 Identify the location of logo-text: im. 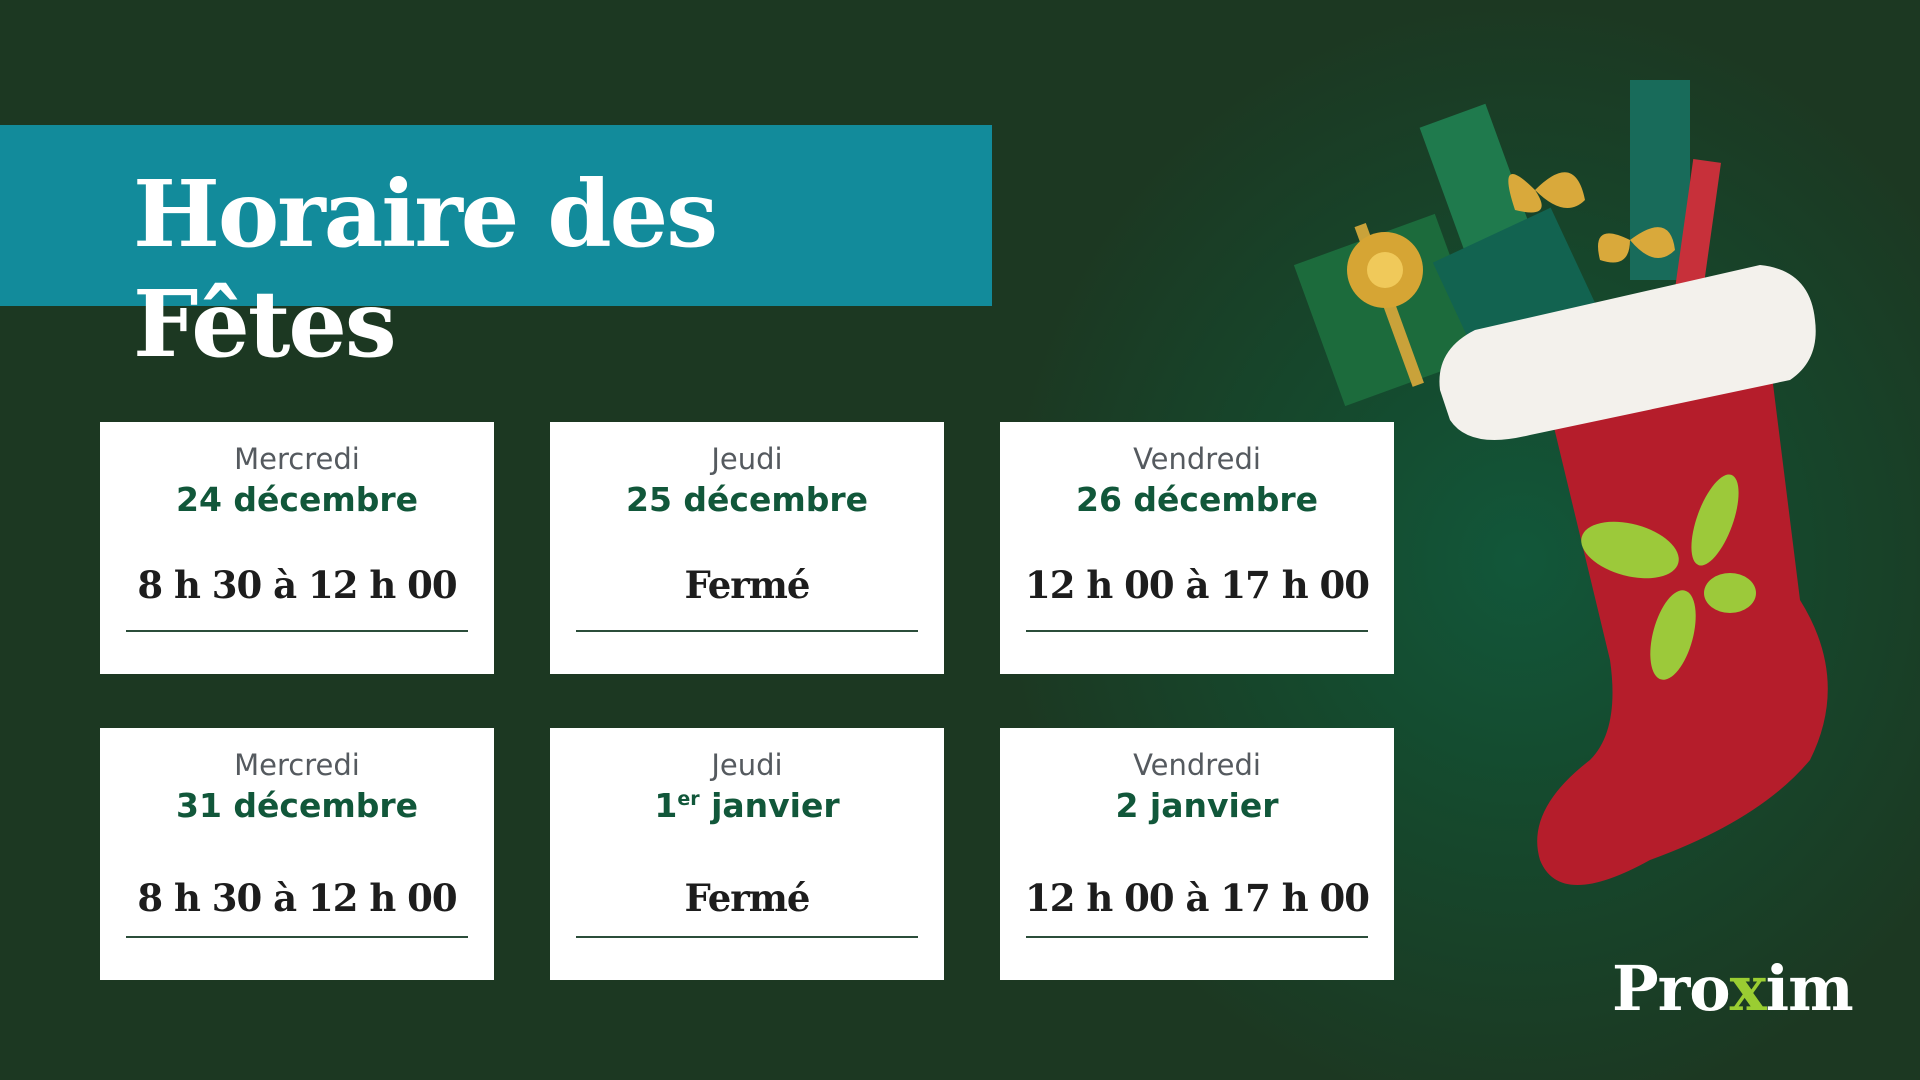
(1809, 988).